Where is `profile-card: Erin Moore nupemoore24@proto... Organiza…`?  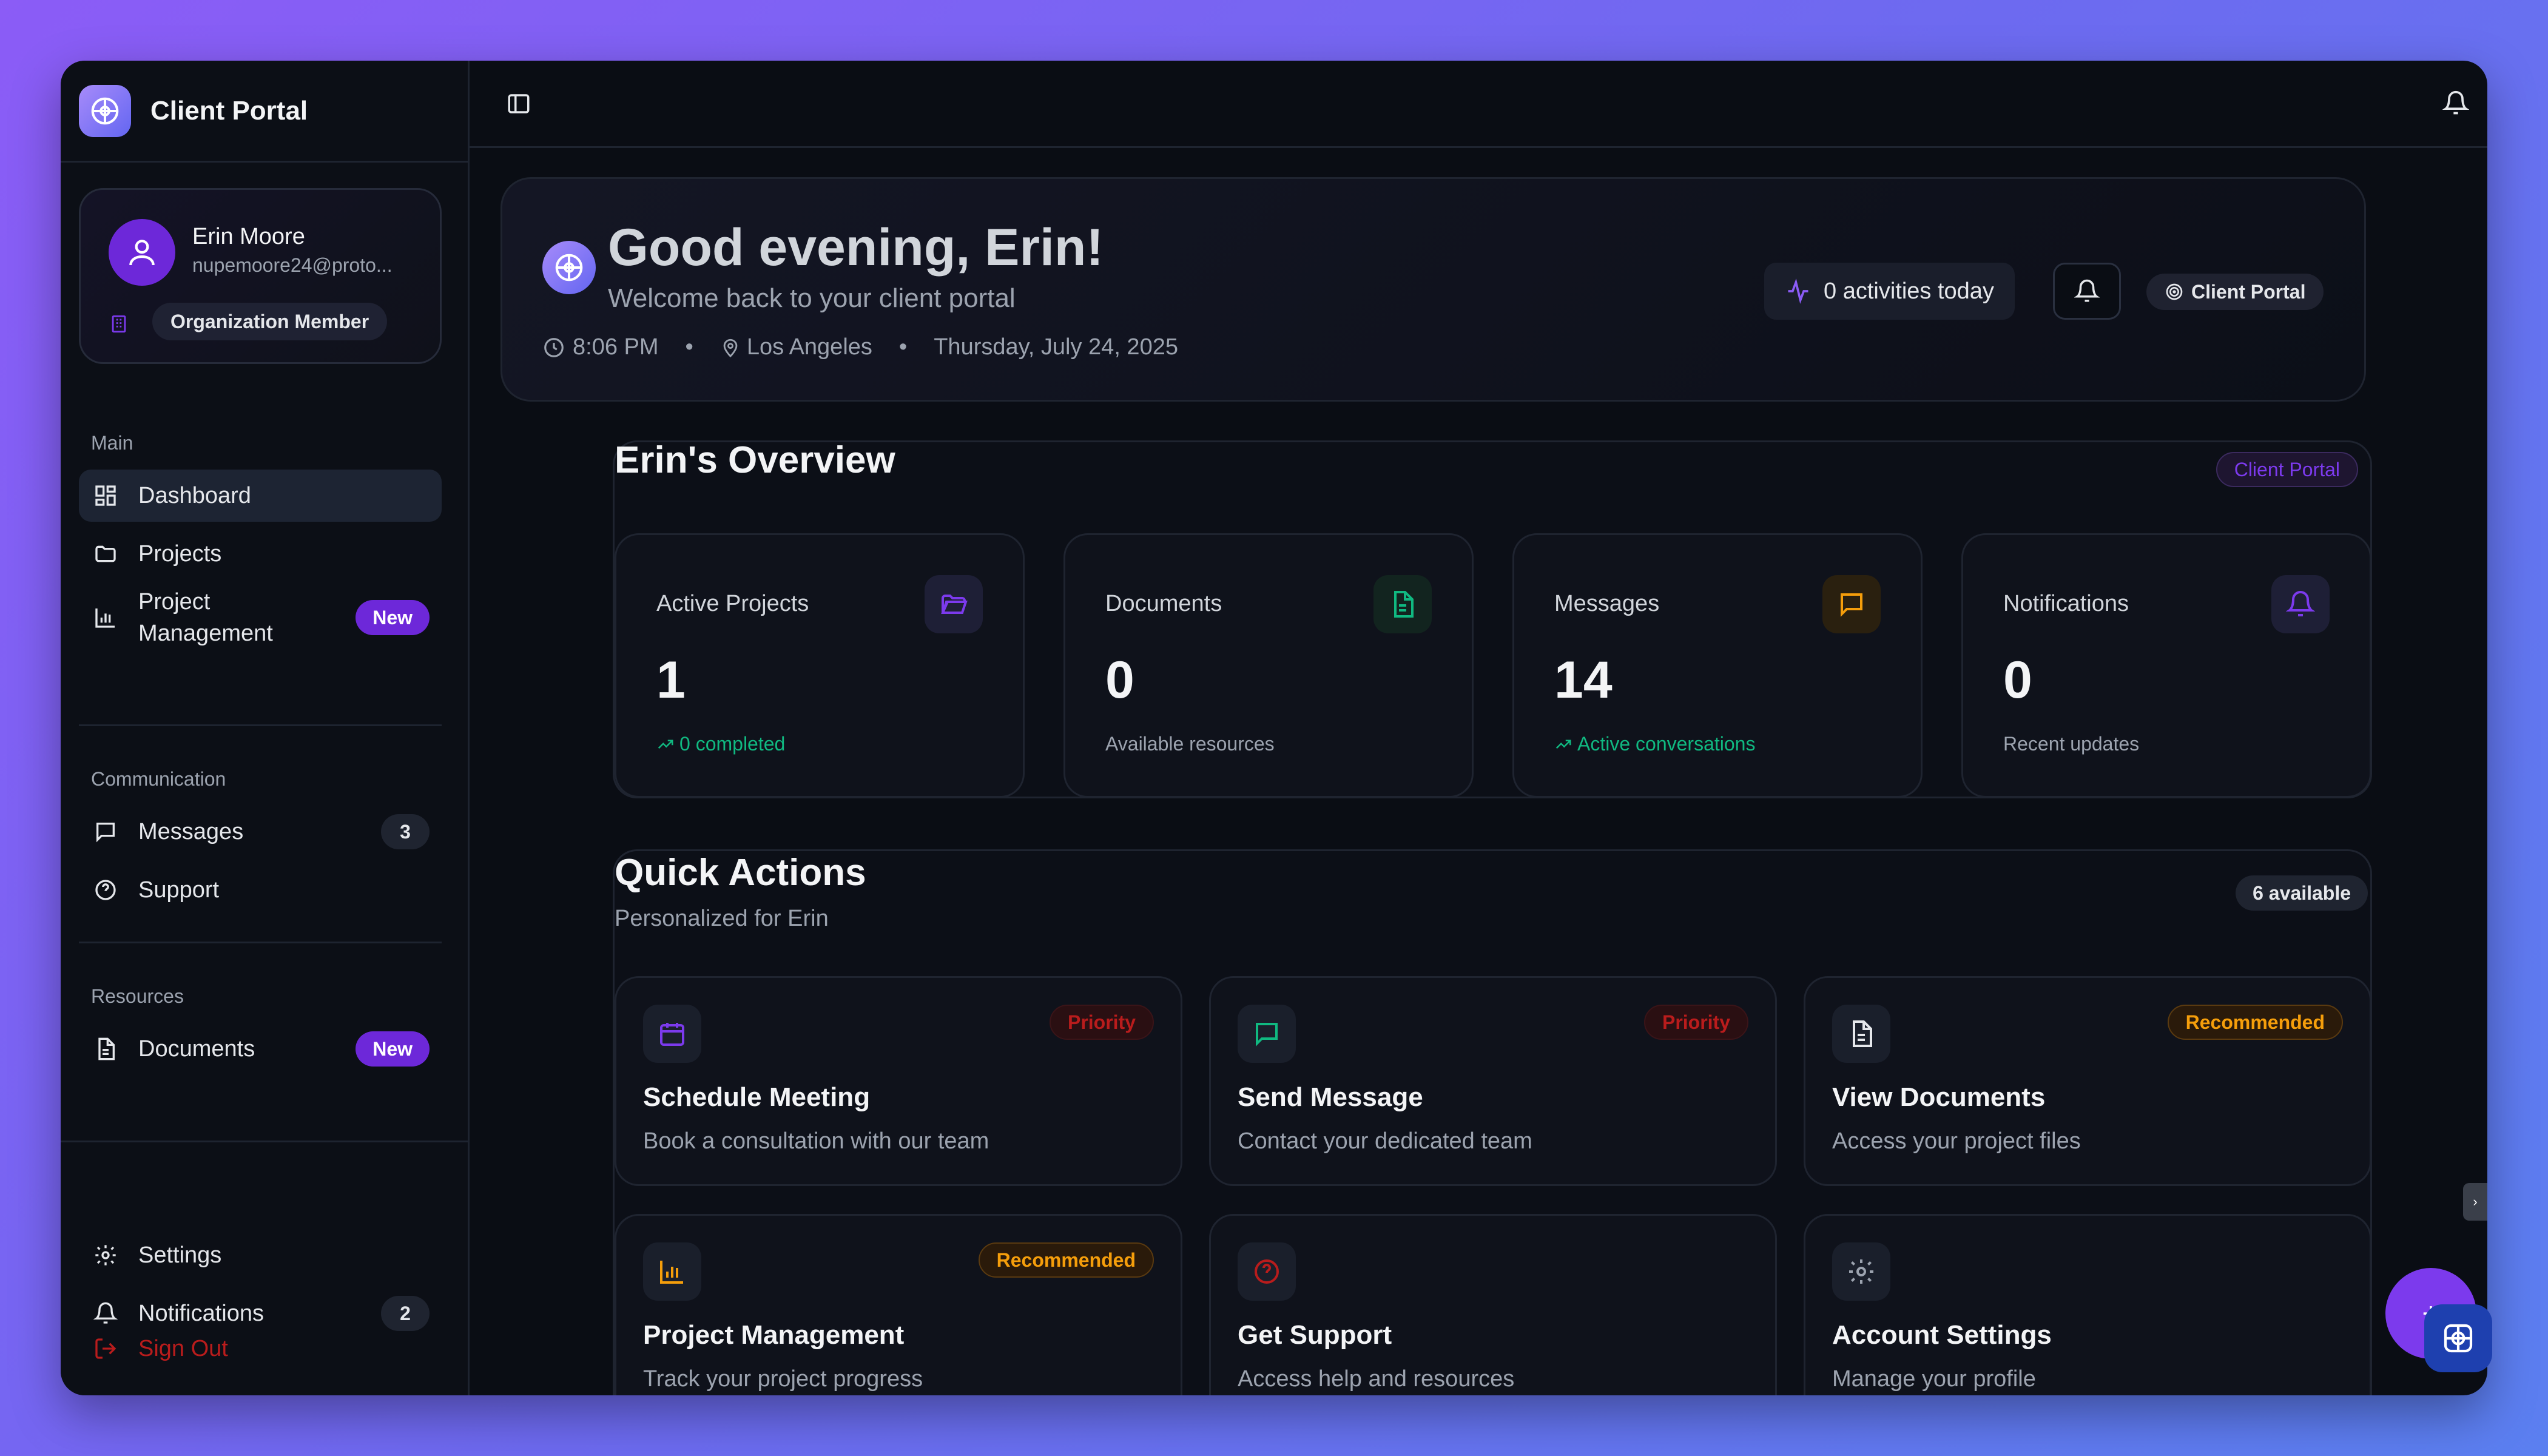
profile-card: Erin Moore nupemoore24@proto... Organiza… is located at coordinates (260, 276).